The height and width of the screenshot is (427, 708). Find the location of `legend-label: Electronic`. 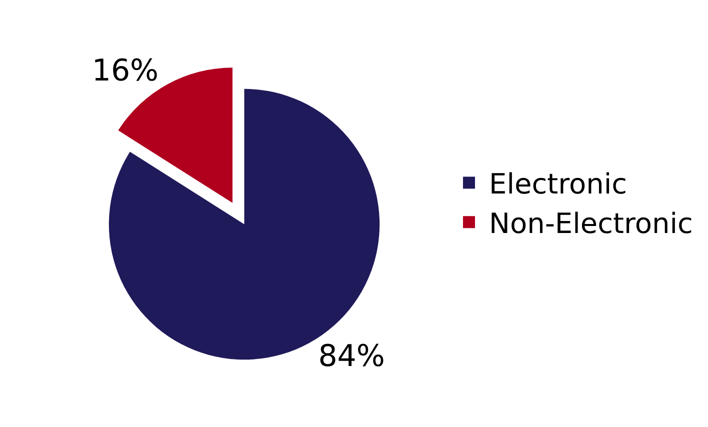

legend-label: Electronic is located at coordinates (558, 184).